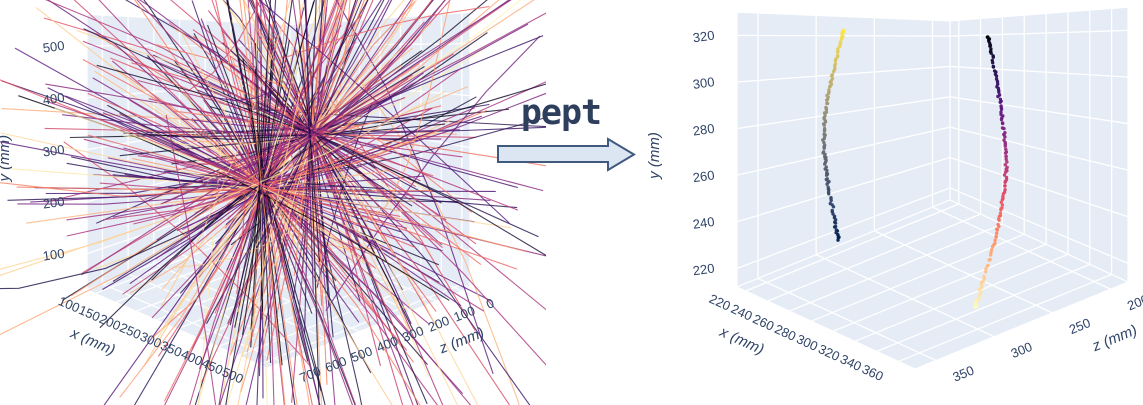 The height and width of the screenshot is (405, 1143). What do you see at coordinates (336, 364) in the screenshot?
I see `z-tick-label: 600` at bounding box center [336, 364].